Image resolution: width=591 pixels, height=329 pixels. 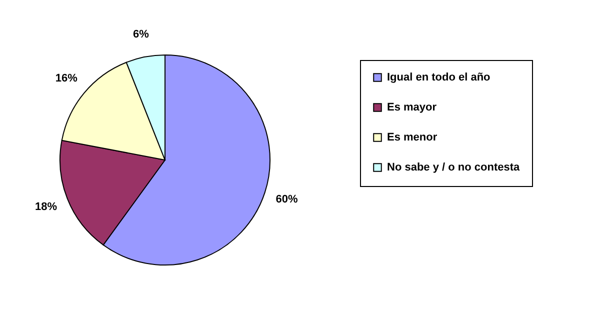 I want to click on legend-label: Es mayor, so click(x=412, y=108).